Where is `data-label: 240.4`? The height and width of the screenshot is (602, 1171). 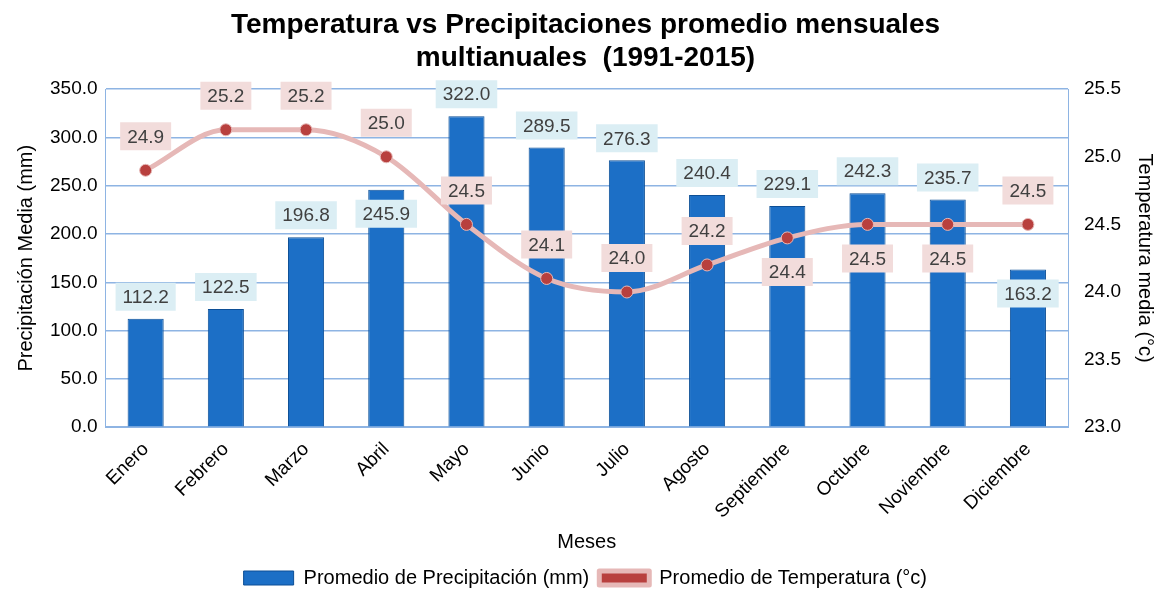
data-label: 240.4 is located at coordinates (707, 173).